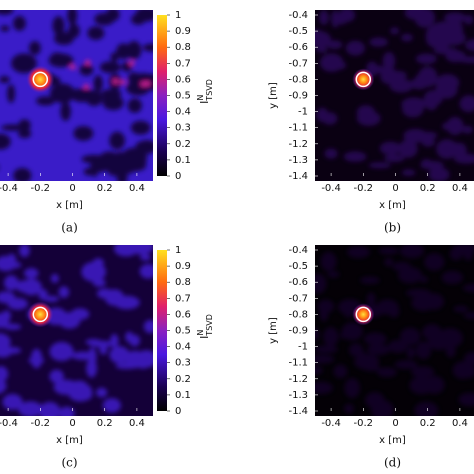 This screenshot has width=474, height=474. I want to click on y-tick-label: -1, so click(303, 347).